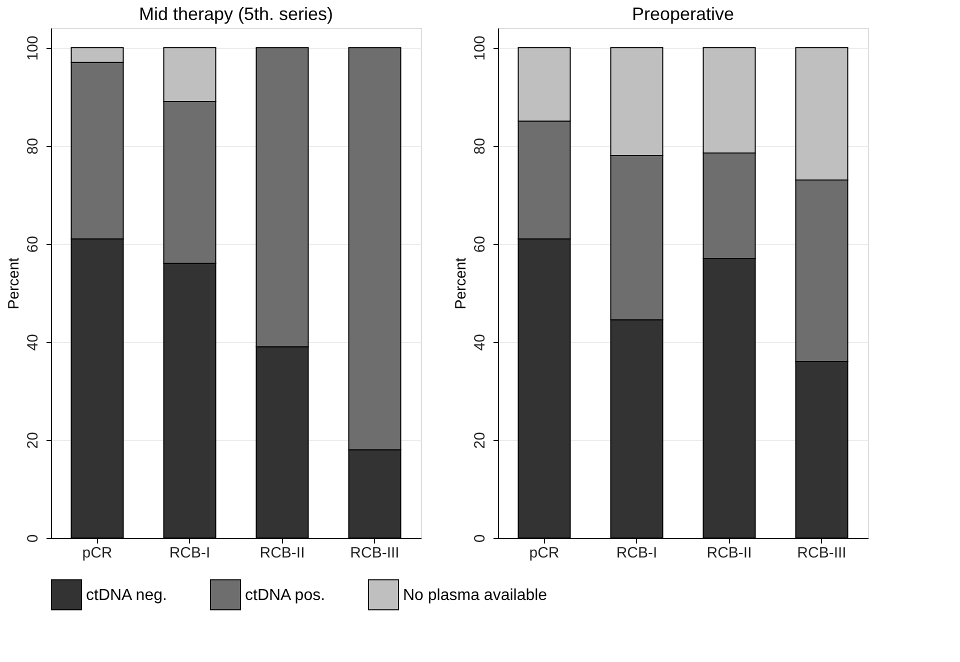  I want to click on chart-title: Mid therapy (5th. series), so click(236, 14).